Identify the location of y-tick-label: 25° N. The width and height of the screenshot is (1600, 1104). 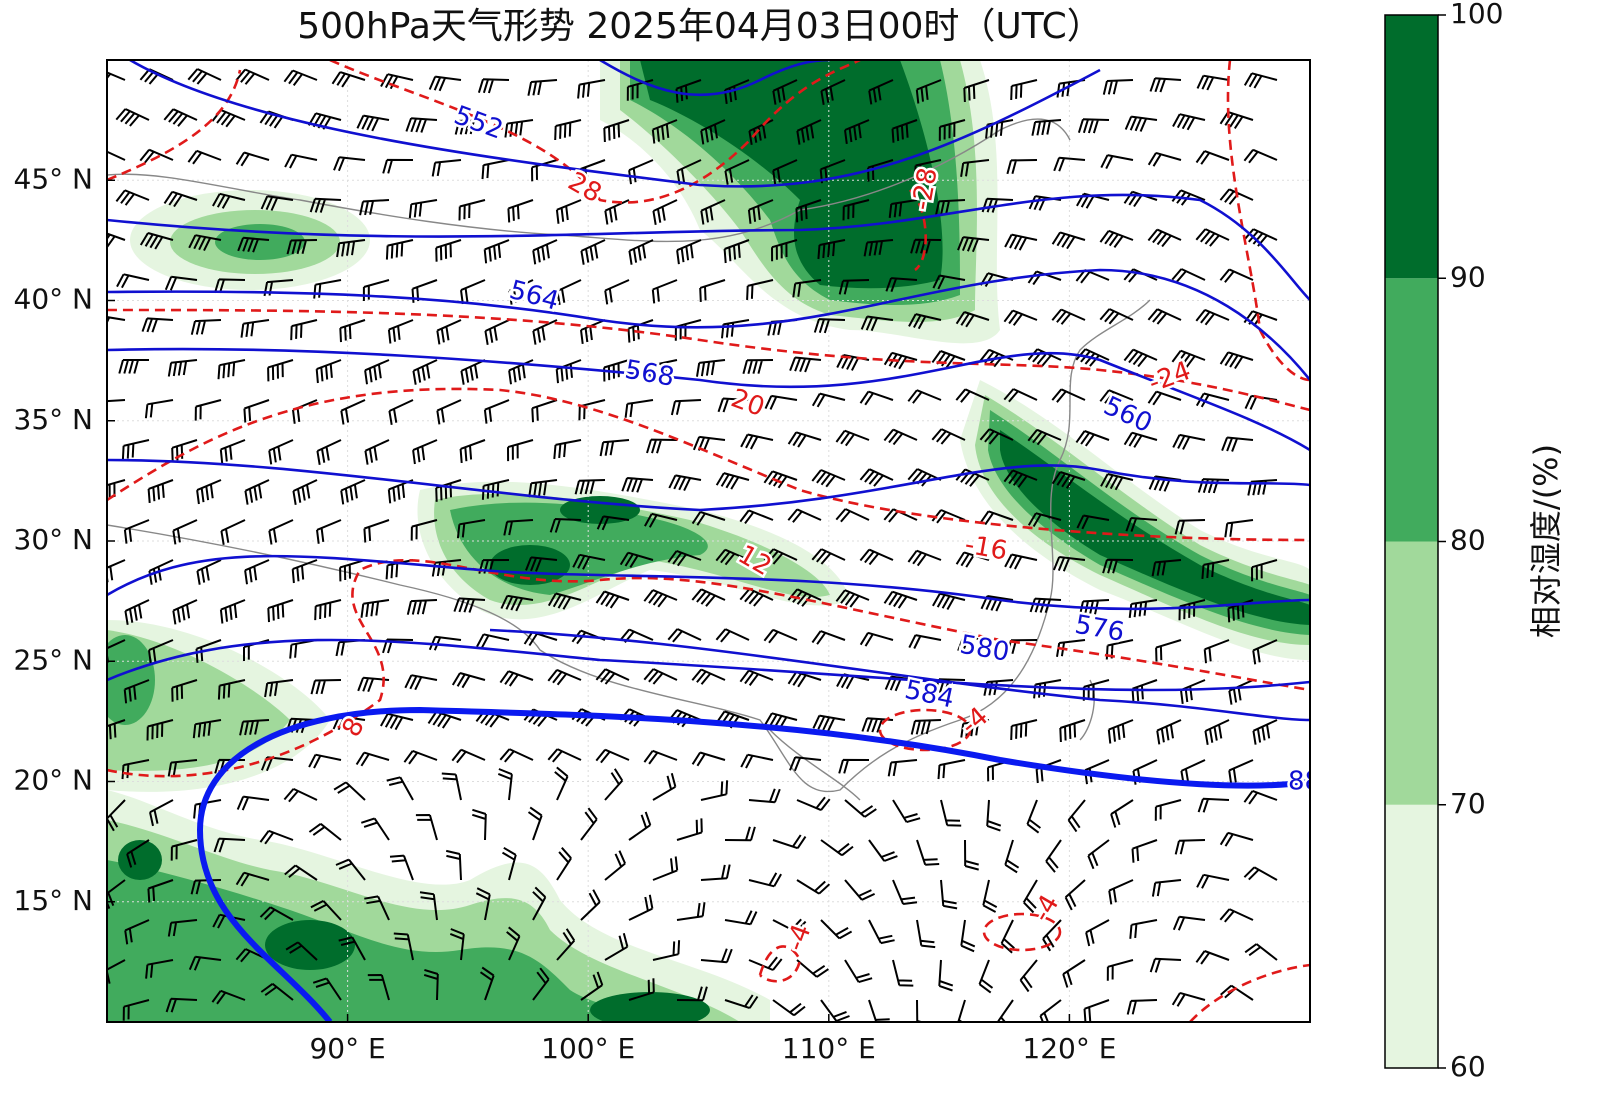
(53, 659).